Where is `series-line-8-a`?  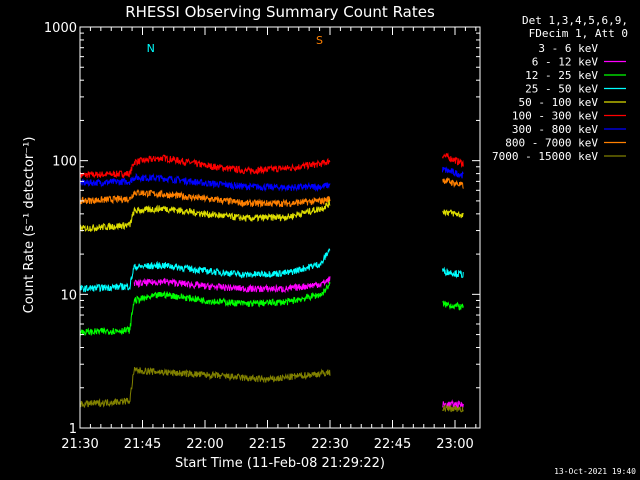
series-line-8-a is located at coordinates (205, 387).